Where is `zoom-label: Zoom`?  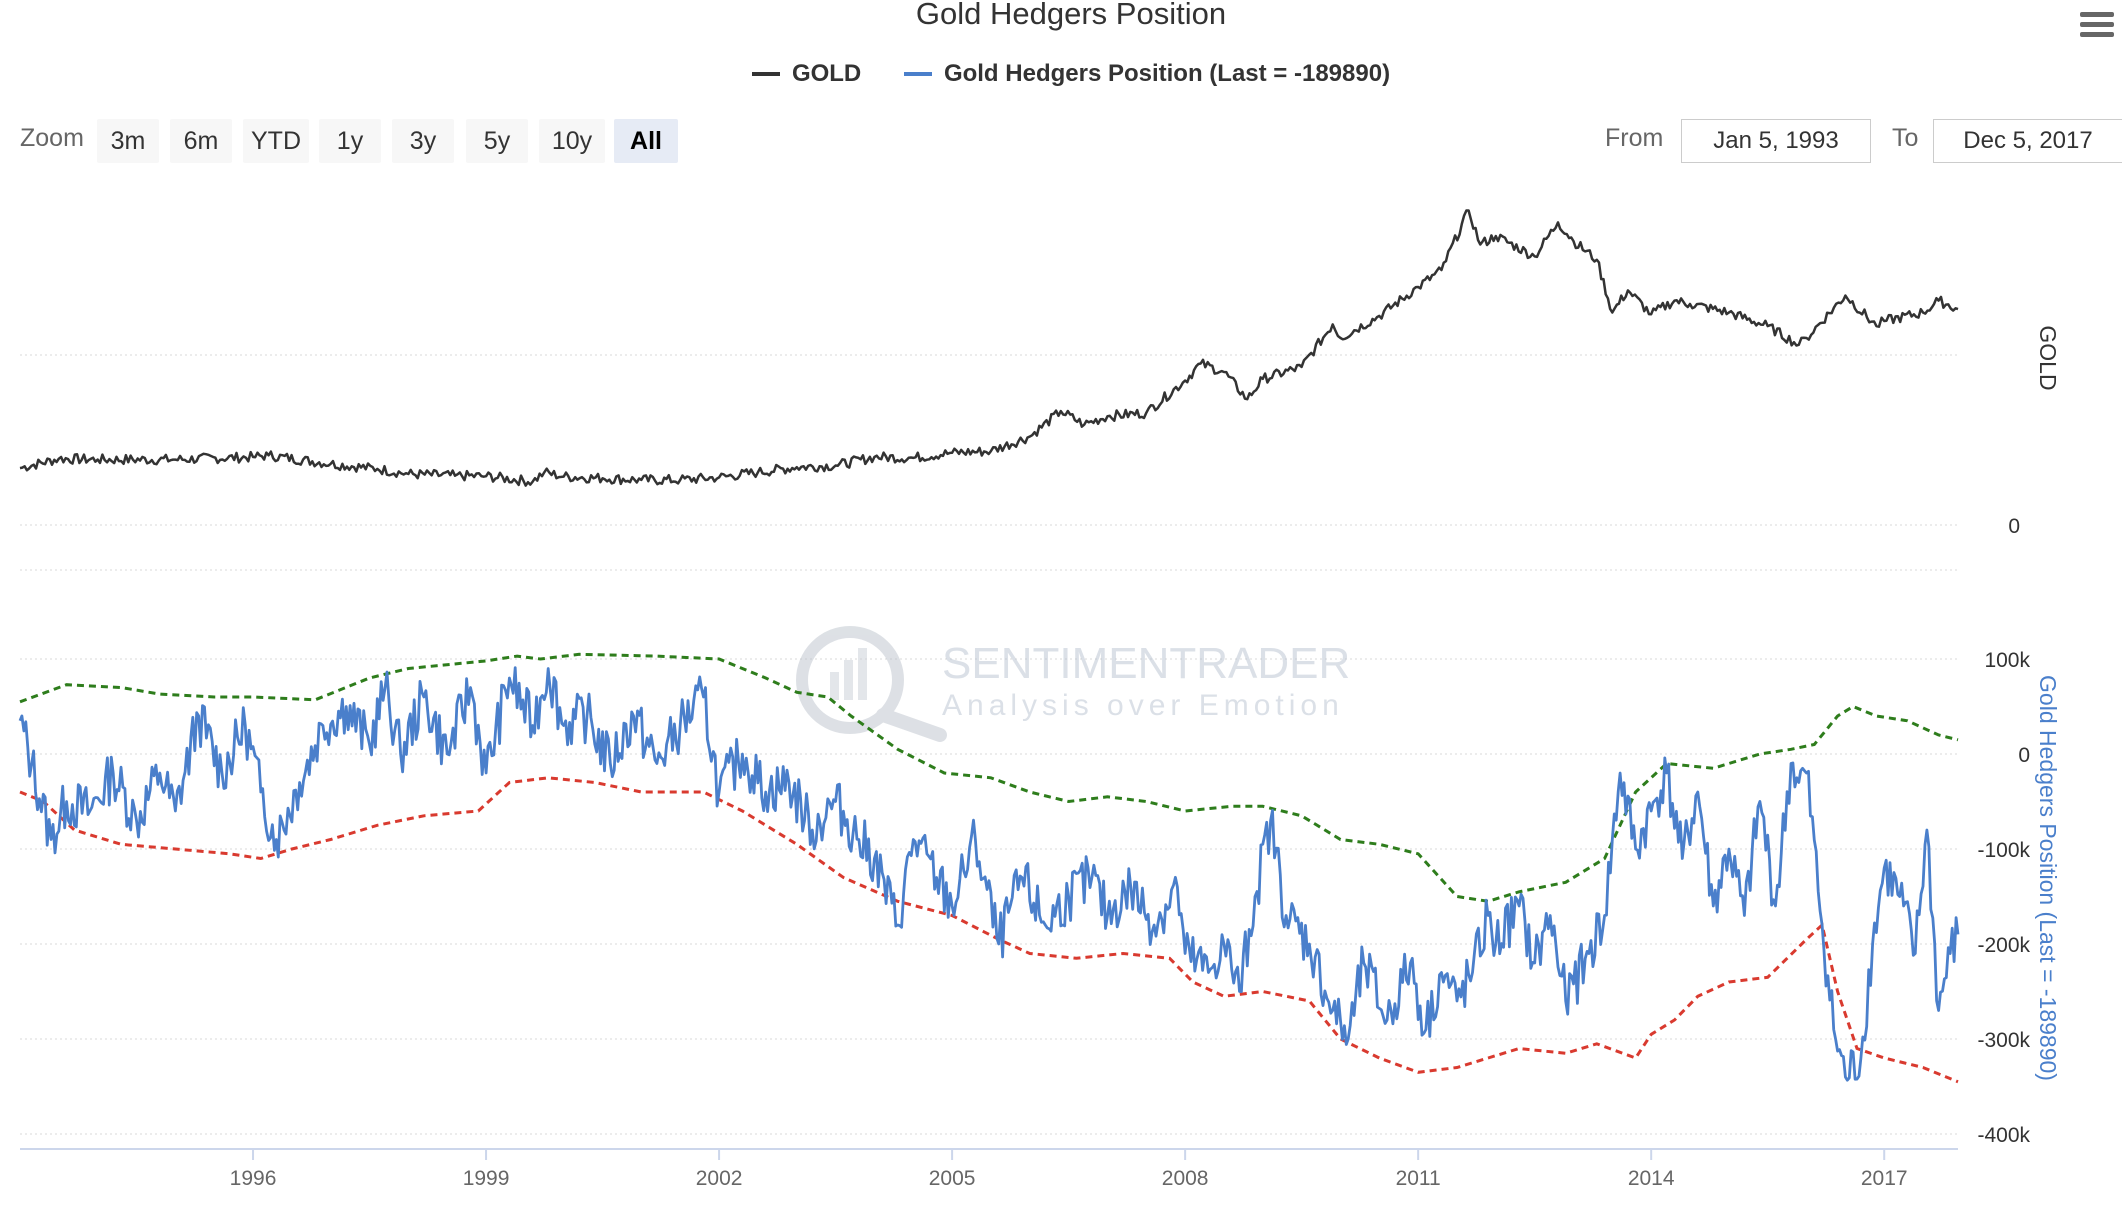 zoom-label: Zoom is located at coordinates (52, 138).